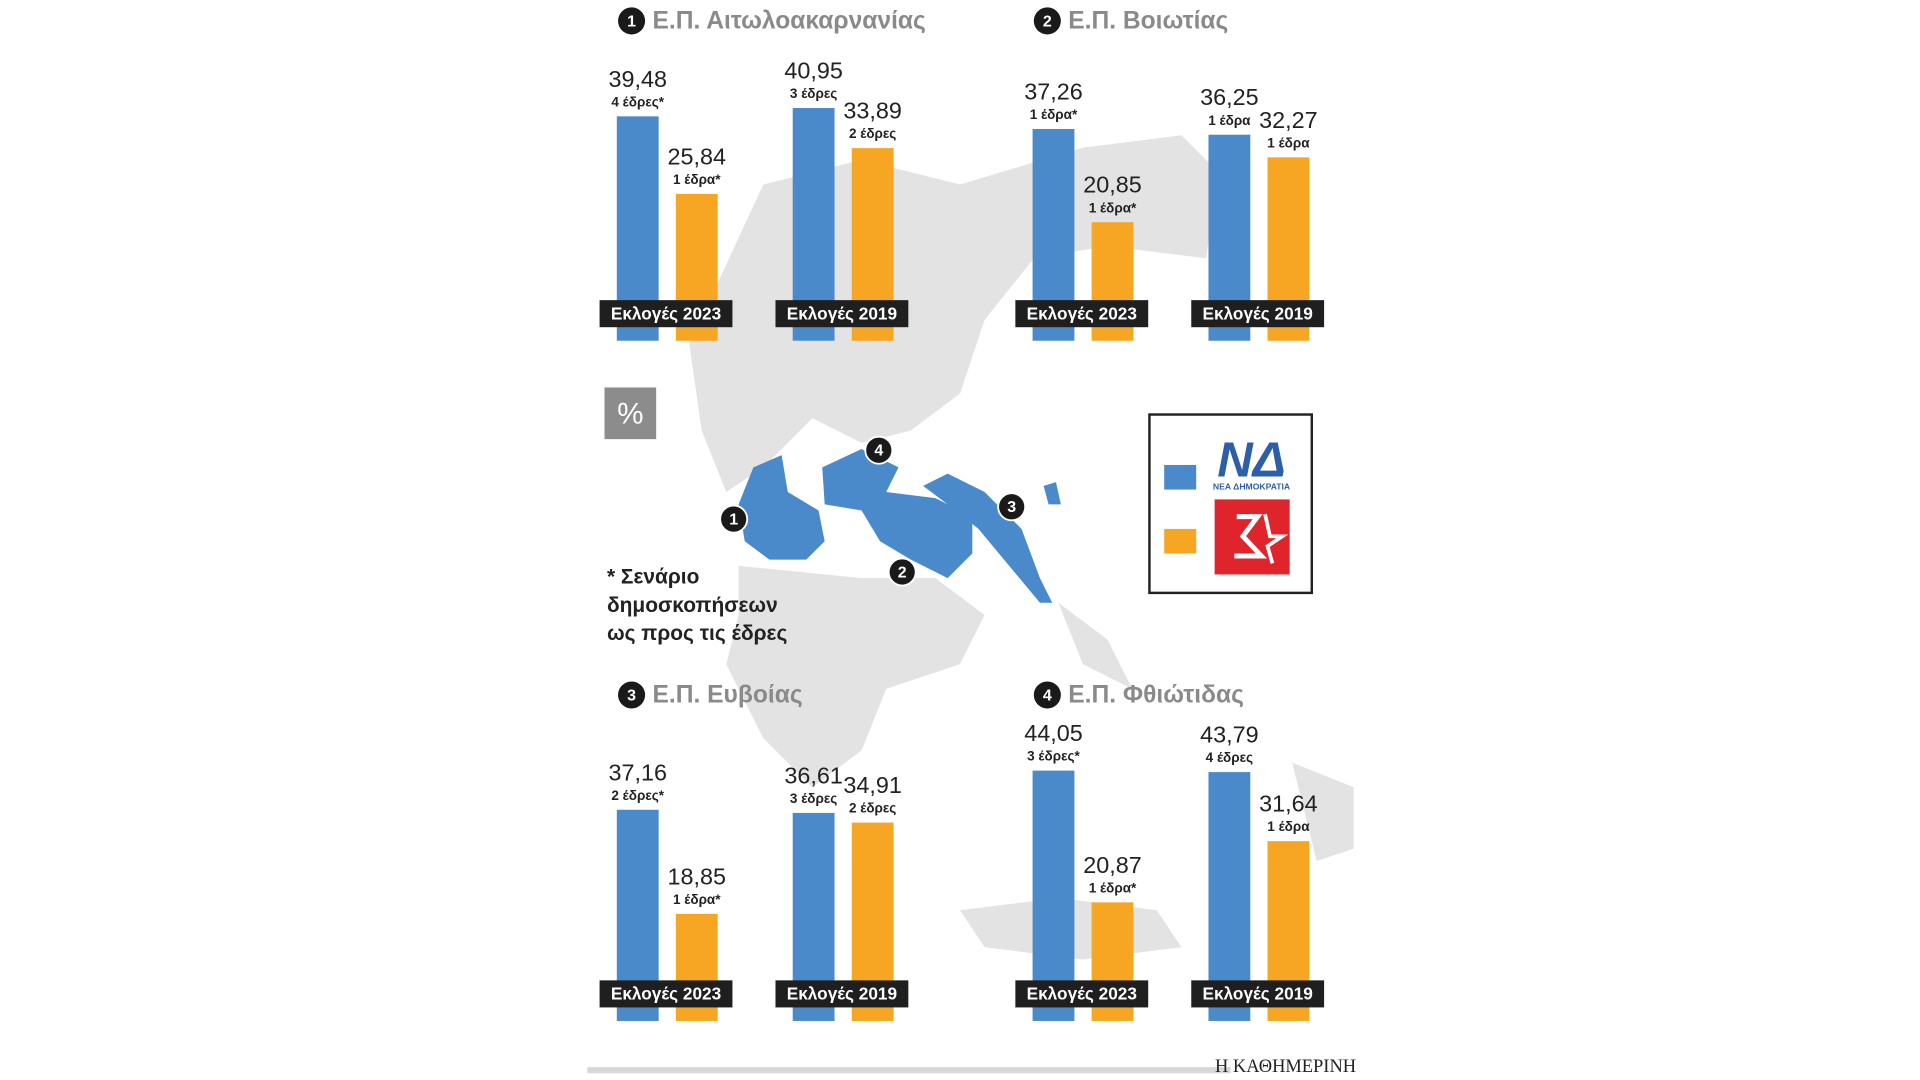  Describe the element at coordinates (637, 772) in the screenshot. I see `value-label: 37,16` at that location.